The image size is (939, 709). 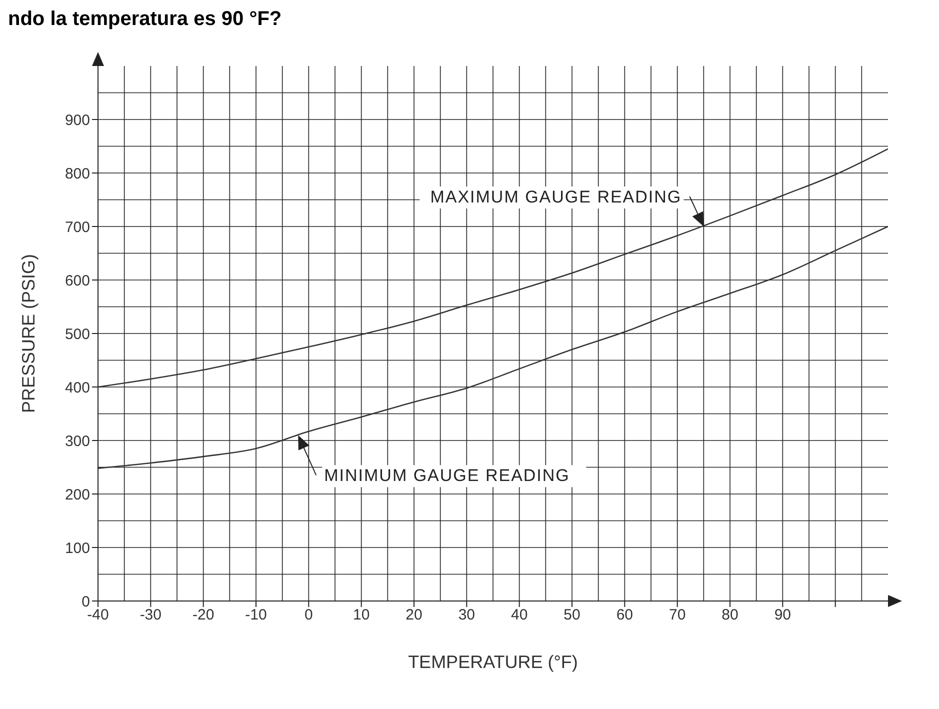 I want to click on x-tick-label: 80, so click(x=730, y=615).